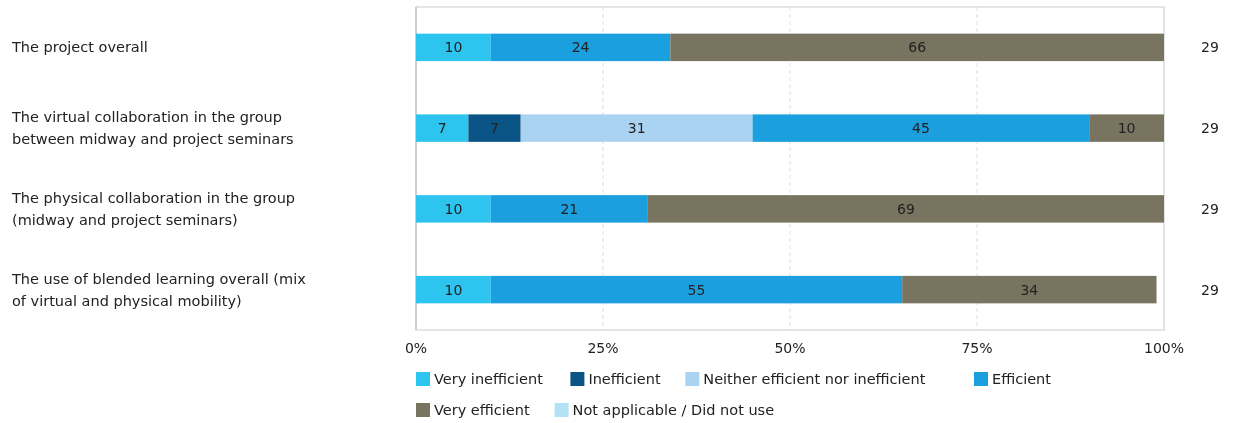 The width and height of the screenshot is (1235, 423). What do you see at coordinates (489, 379) in the screenshot?
I see `legend-label: Very inefficient` at bounding box center [489, 379].